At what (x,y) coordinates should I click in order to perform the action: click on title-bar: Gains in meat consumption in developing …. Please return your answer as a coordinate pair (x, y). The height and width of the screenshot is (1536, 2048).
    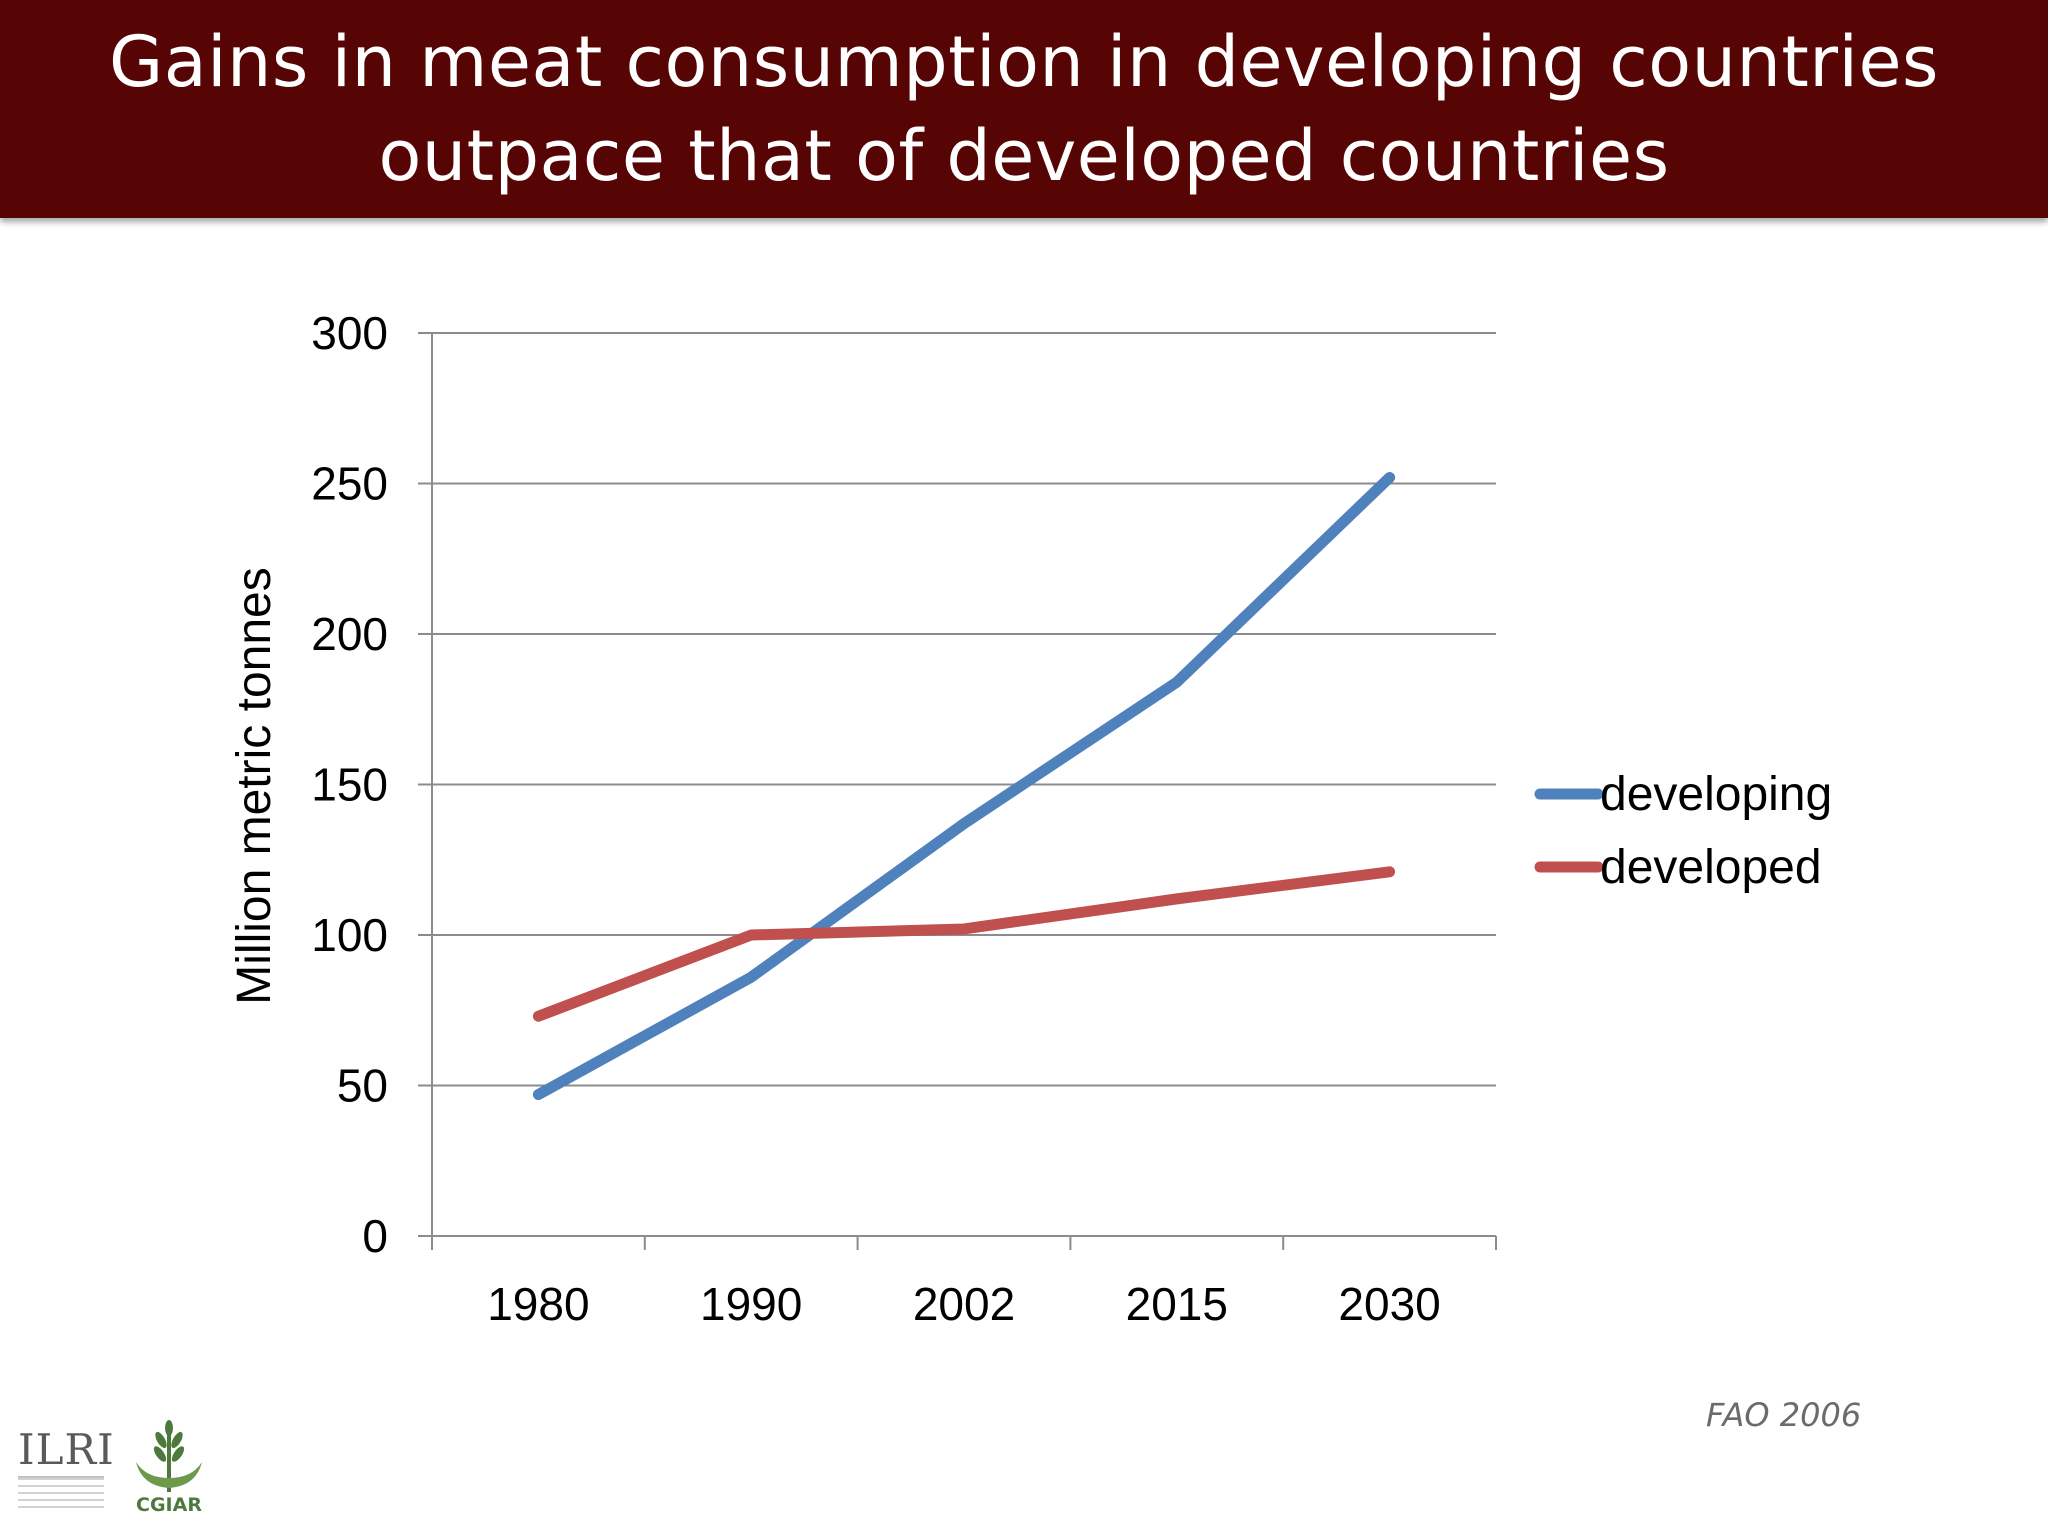
    Looking at the image, I should click on (1024, 109).